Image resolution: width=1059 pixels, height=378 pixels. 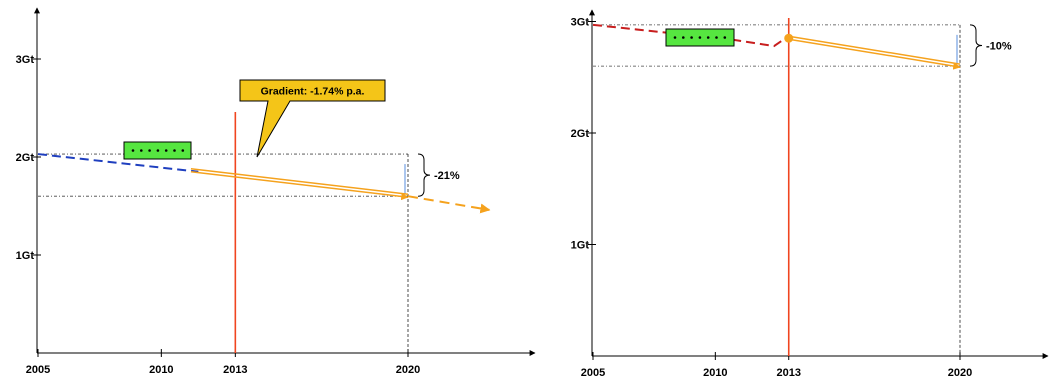 I want to click on gradient-callout-text: Gradient: -1.74% p.a., so click(x=313, y=92).